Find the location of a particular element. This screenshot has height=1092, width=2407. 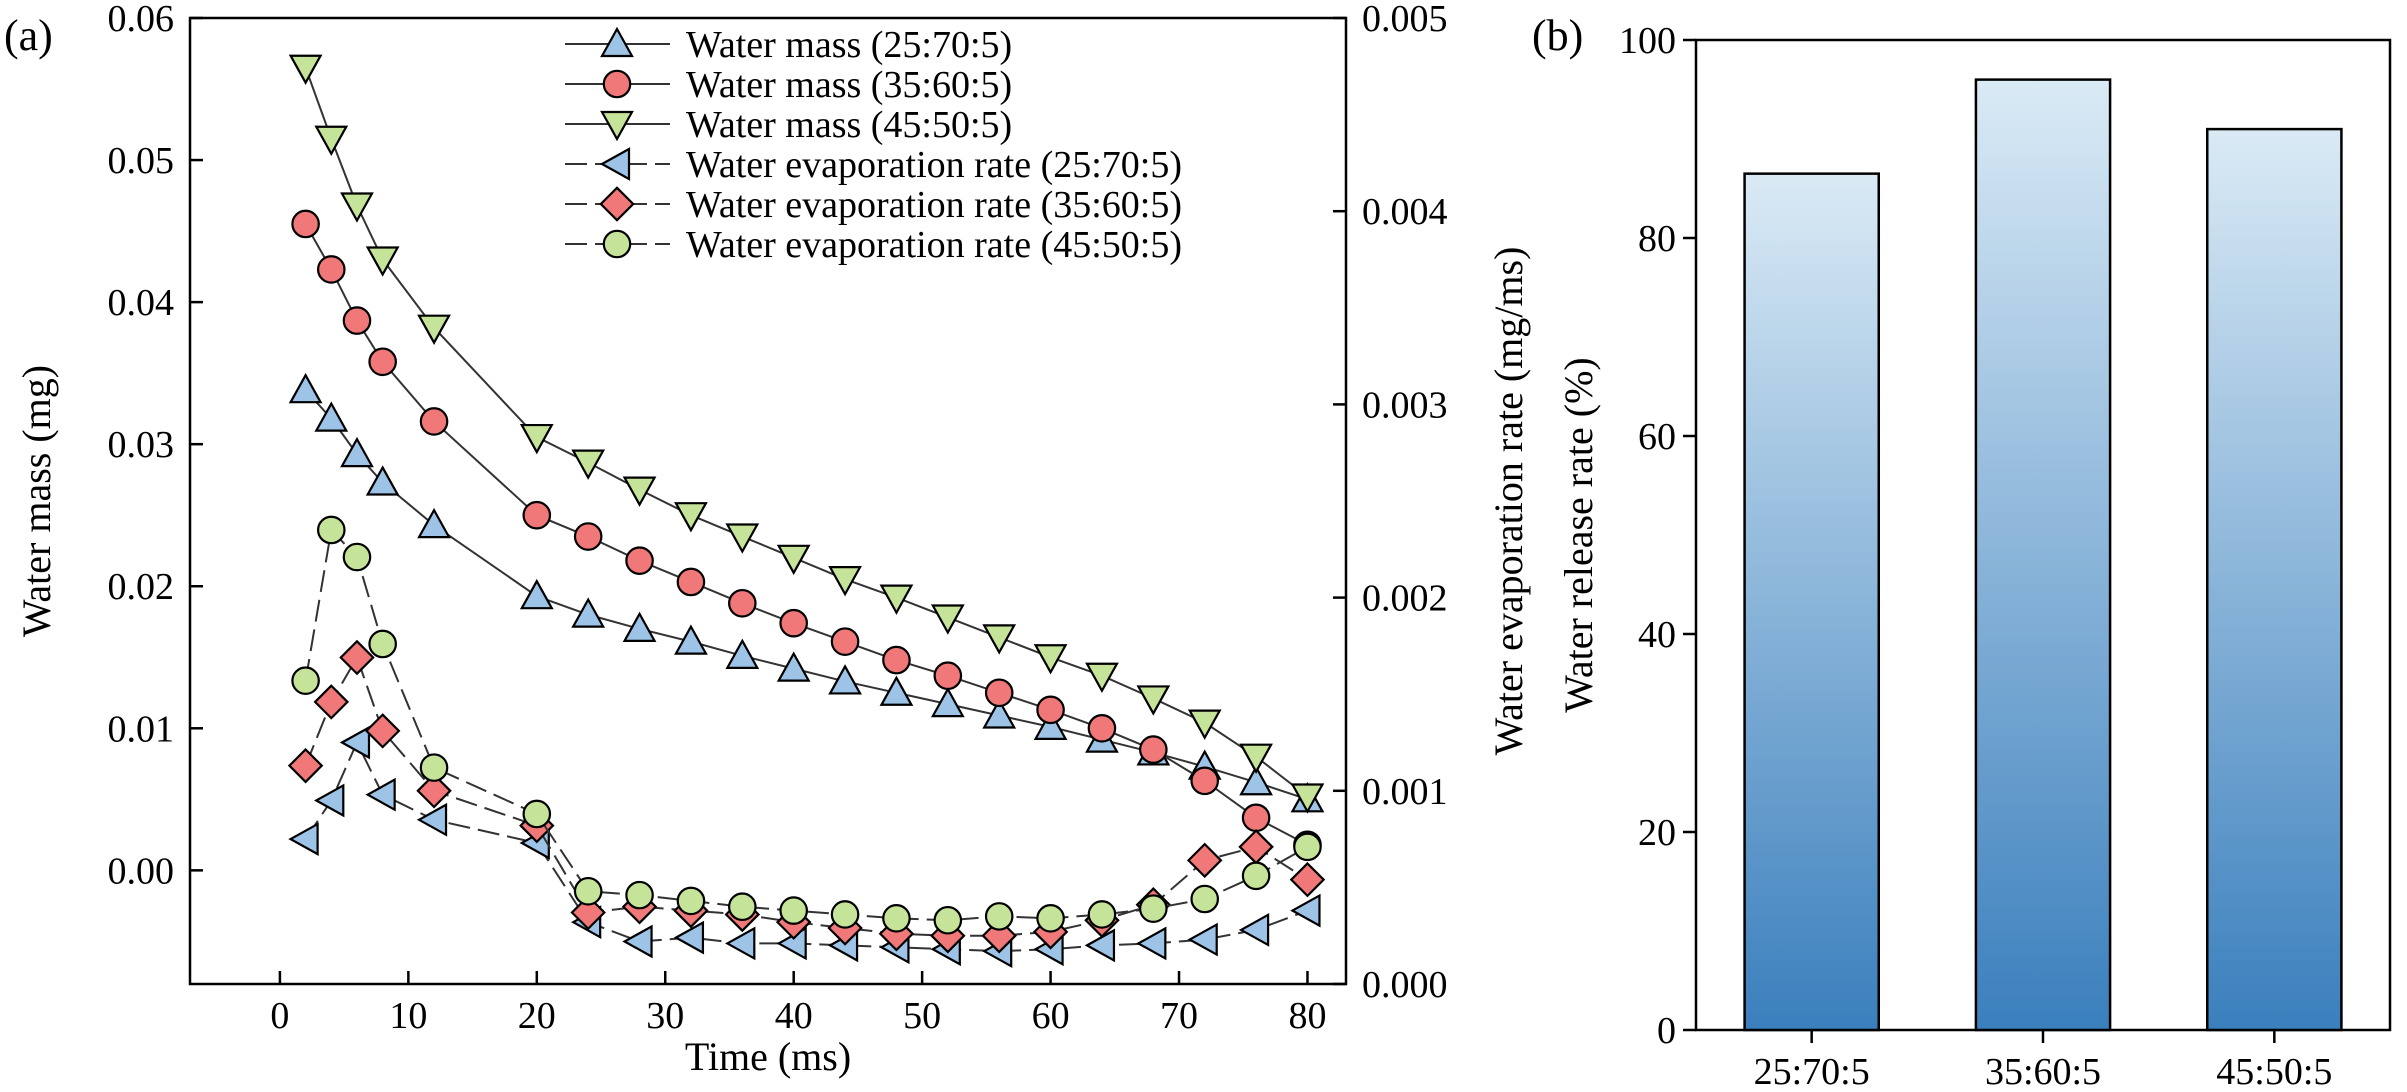

y-tick-label: 20 is located at coordinates (1657, 833).